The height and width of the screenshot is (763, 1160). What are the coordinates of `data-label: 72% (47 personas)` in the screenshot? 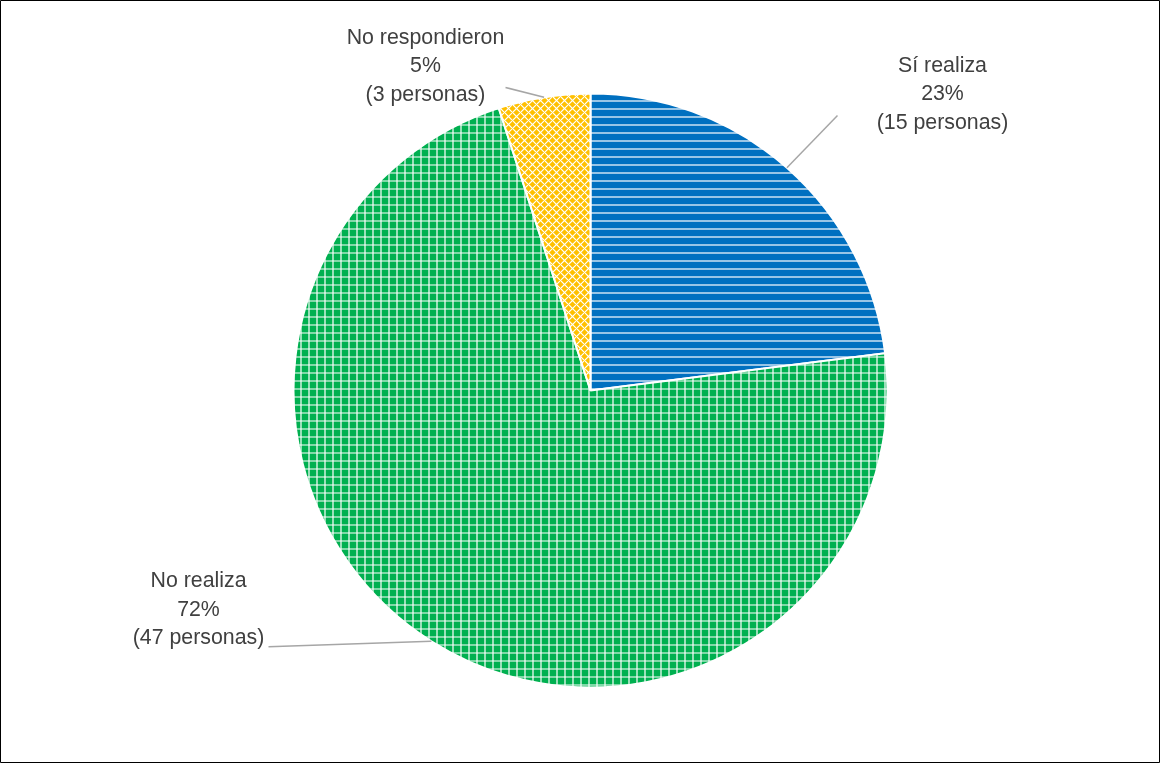 It's located at (198, 623).